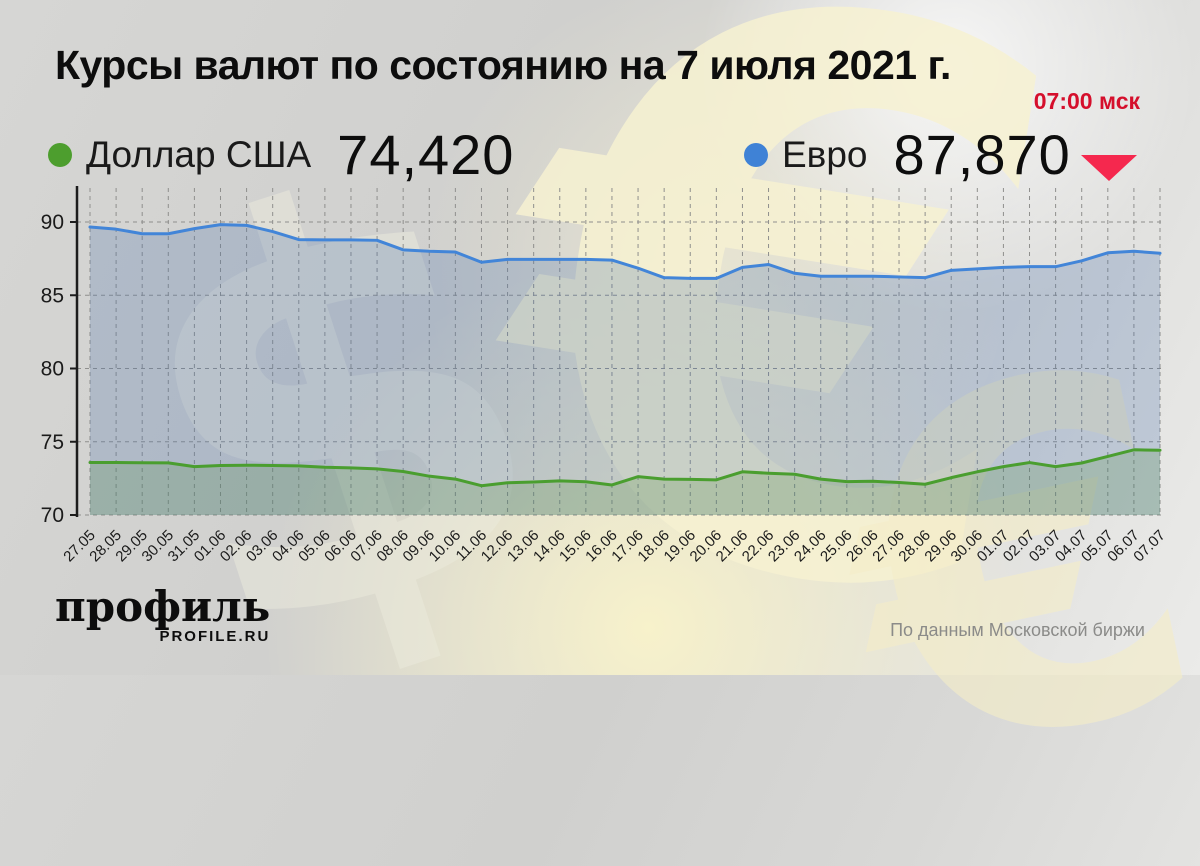  I want to click on timestamp: 07:00 мск, so click(1086, 101).